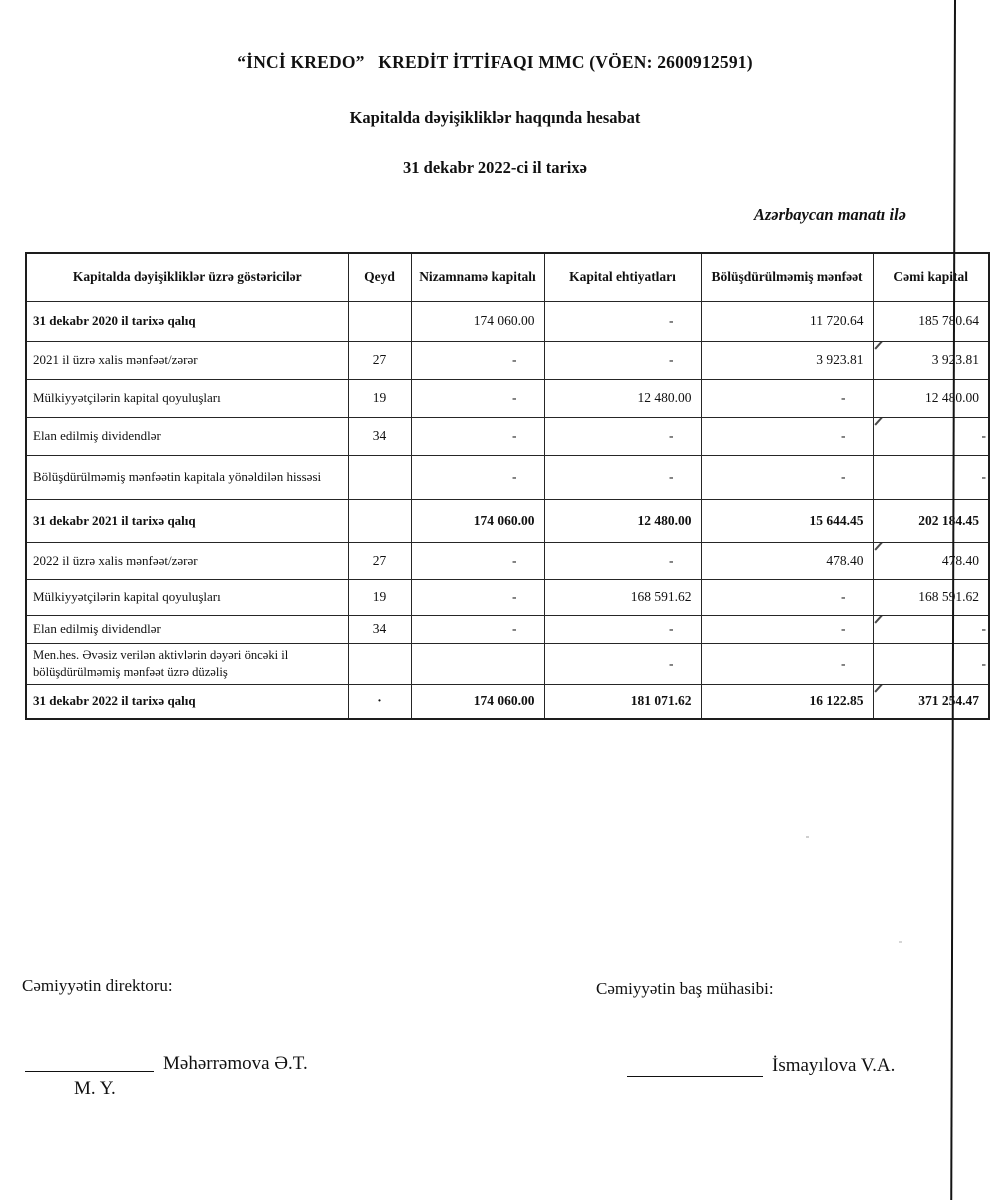 This screenshot has height=1200, width=1000. Describe the element at coordinates (955, 359) in the screenshot. I see `value-text: 3 923.81` at that location.